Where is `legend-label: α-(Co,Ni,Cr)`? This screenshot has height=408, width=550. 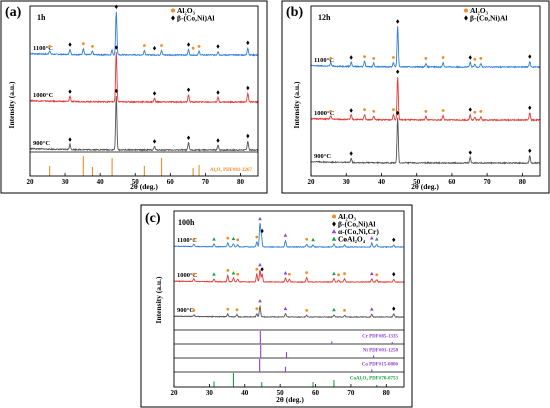 legend-label: α-(Co,Ni,Cr) is located at coordinates (358, 231).